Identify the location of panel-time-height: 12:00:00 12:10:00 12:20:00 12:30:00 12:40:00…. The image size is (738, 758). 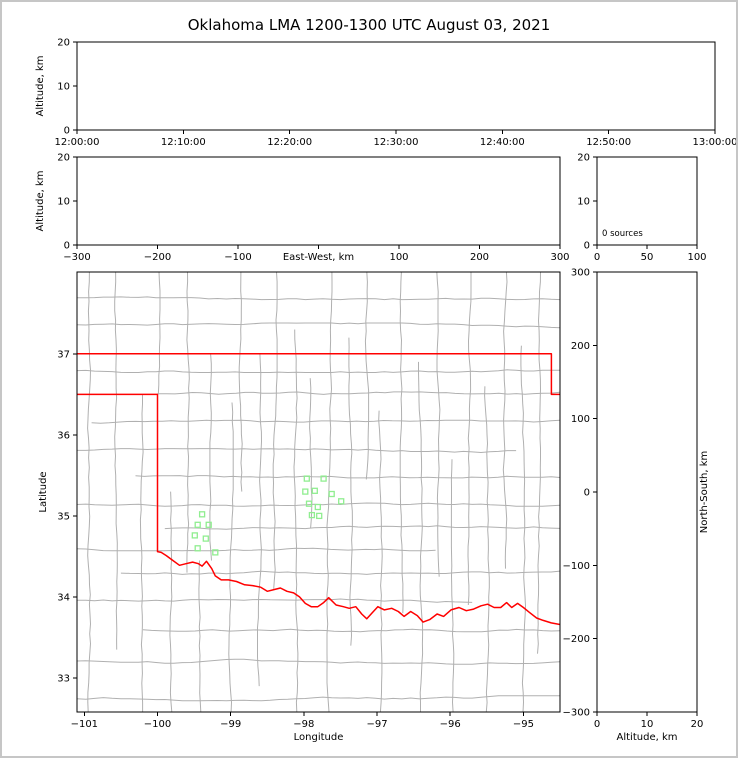
(386, 93).